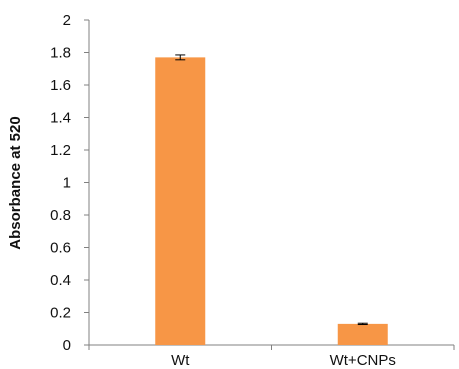 The height and width of the screenshot is (369, 459). What do you see at coordinates (180, 360) in the screenshot?
I see `x-category-label: Wt` at bounding box center [180, 360].